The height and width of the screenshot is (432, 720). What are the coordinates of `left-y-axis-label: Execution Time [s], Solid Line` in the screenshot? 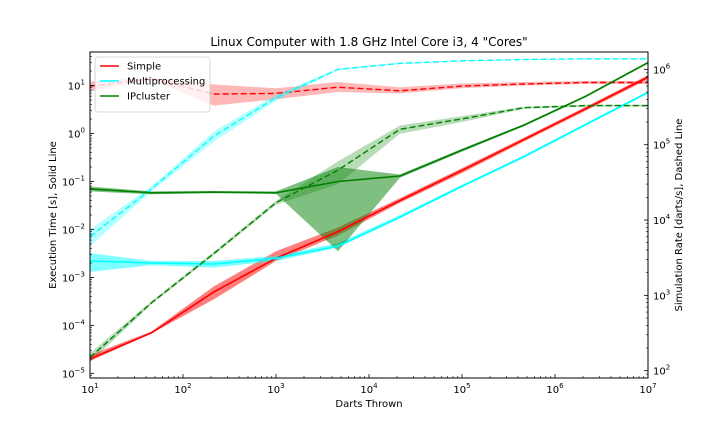 It's located at (53, 215).